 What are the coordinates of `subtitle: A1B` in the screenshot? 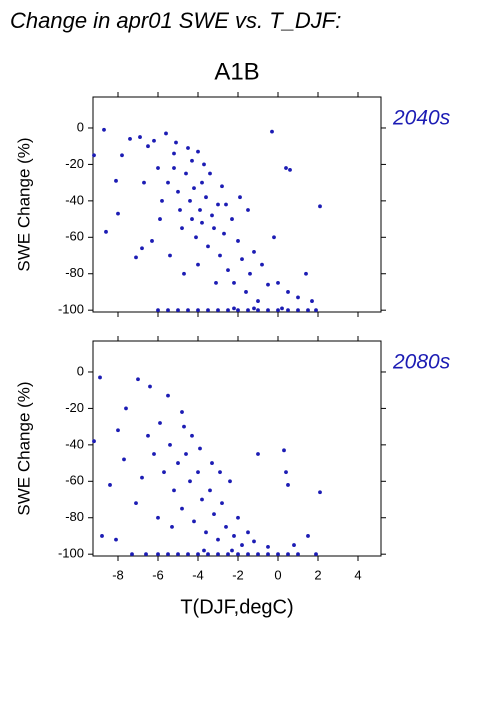 It's located at (236, 71).